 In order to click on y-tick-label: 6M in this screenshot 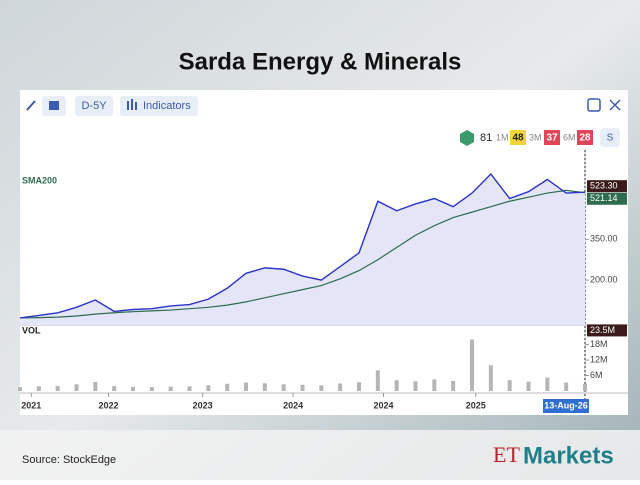, I will do `click(596, 375)`.